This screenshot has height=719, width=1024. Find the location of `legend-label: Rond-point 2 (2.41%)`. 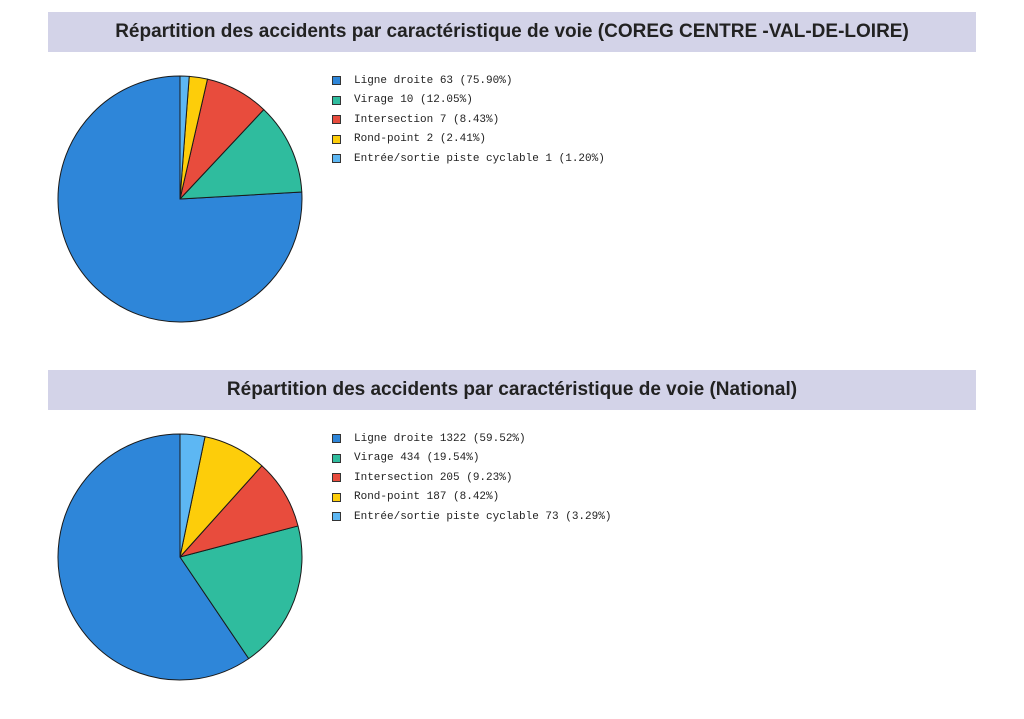

legend-label: Rond-point 2 (2.41%) is located at coordinates (420, 139).